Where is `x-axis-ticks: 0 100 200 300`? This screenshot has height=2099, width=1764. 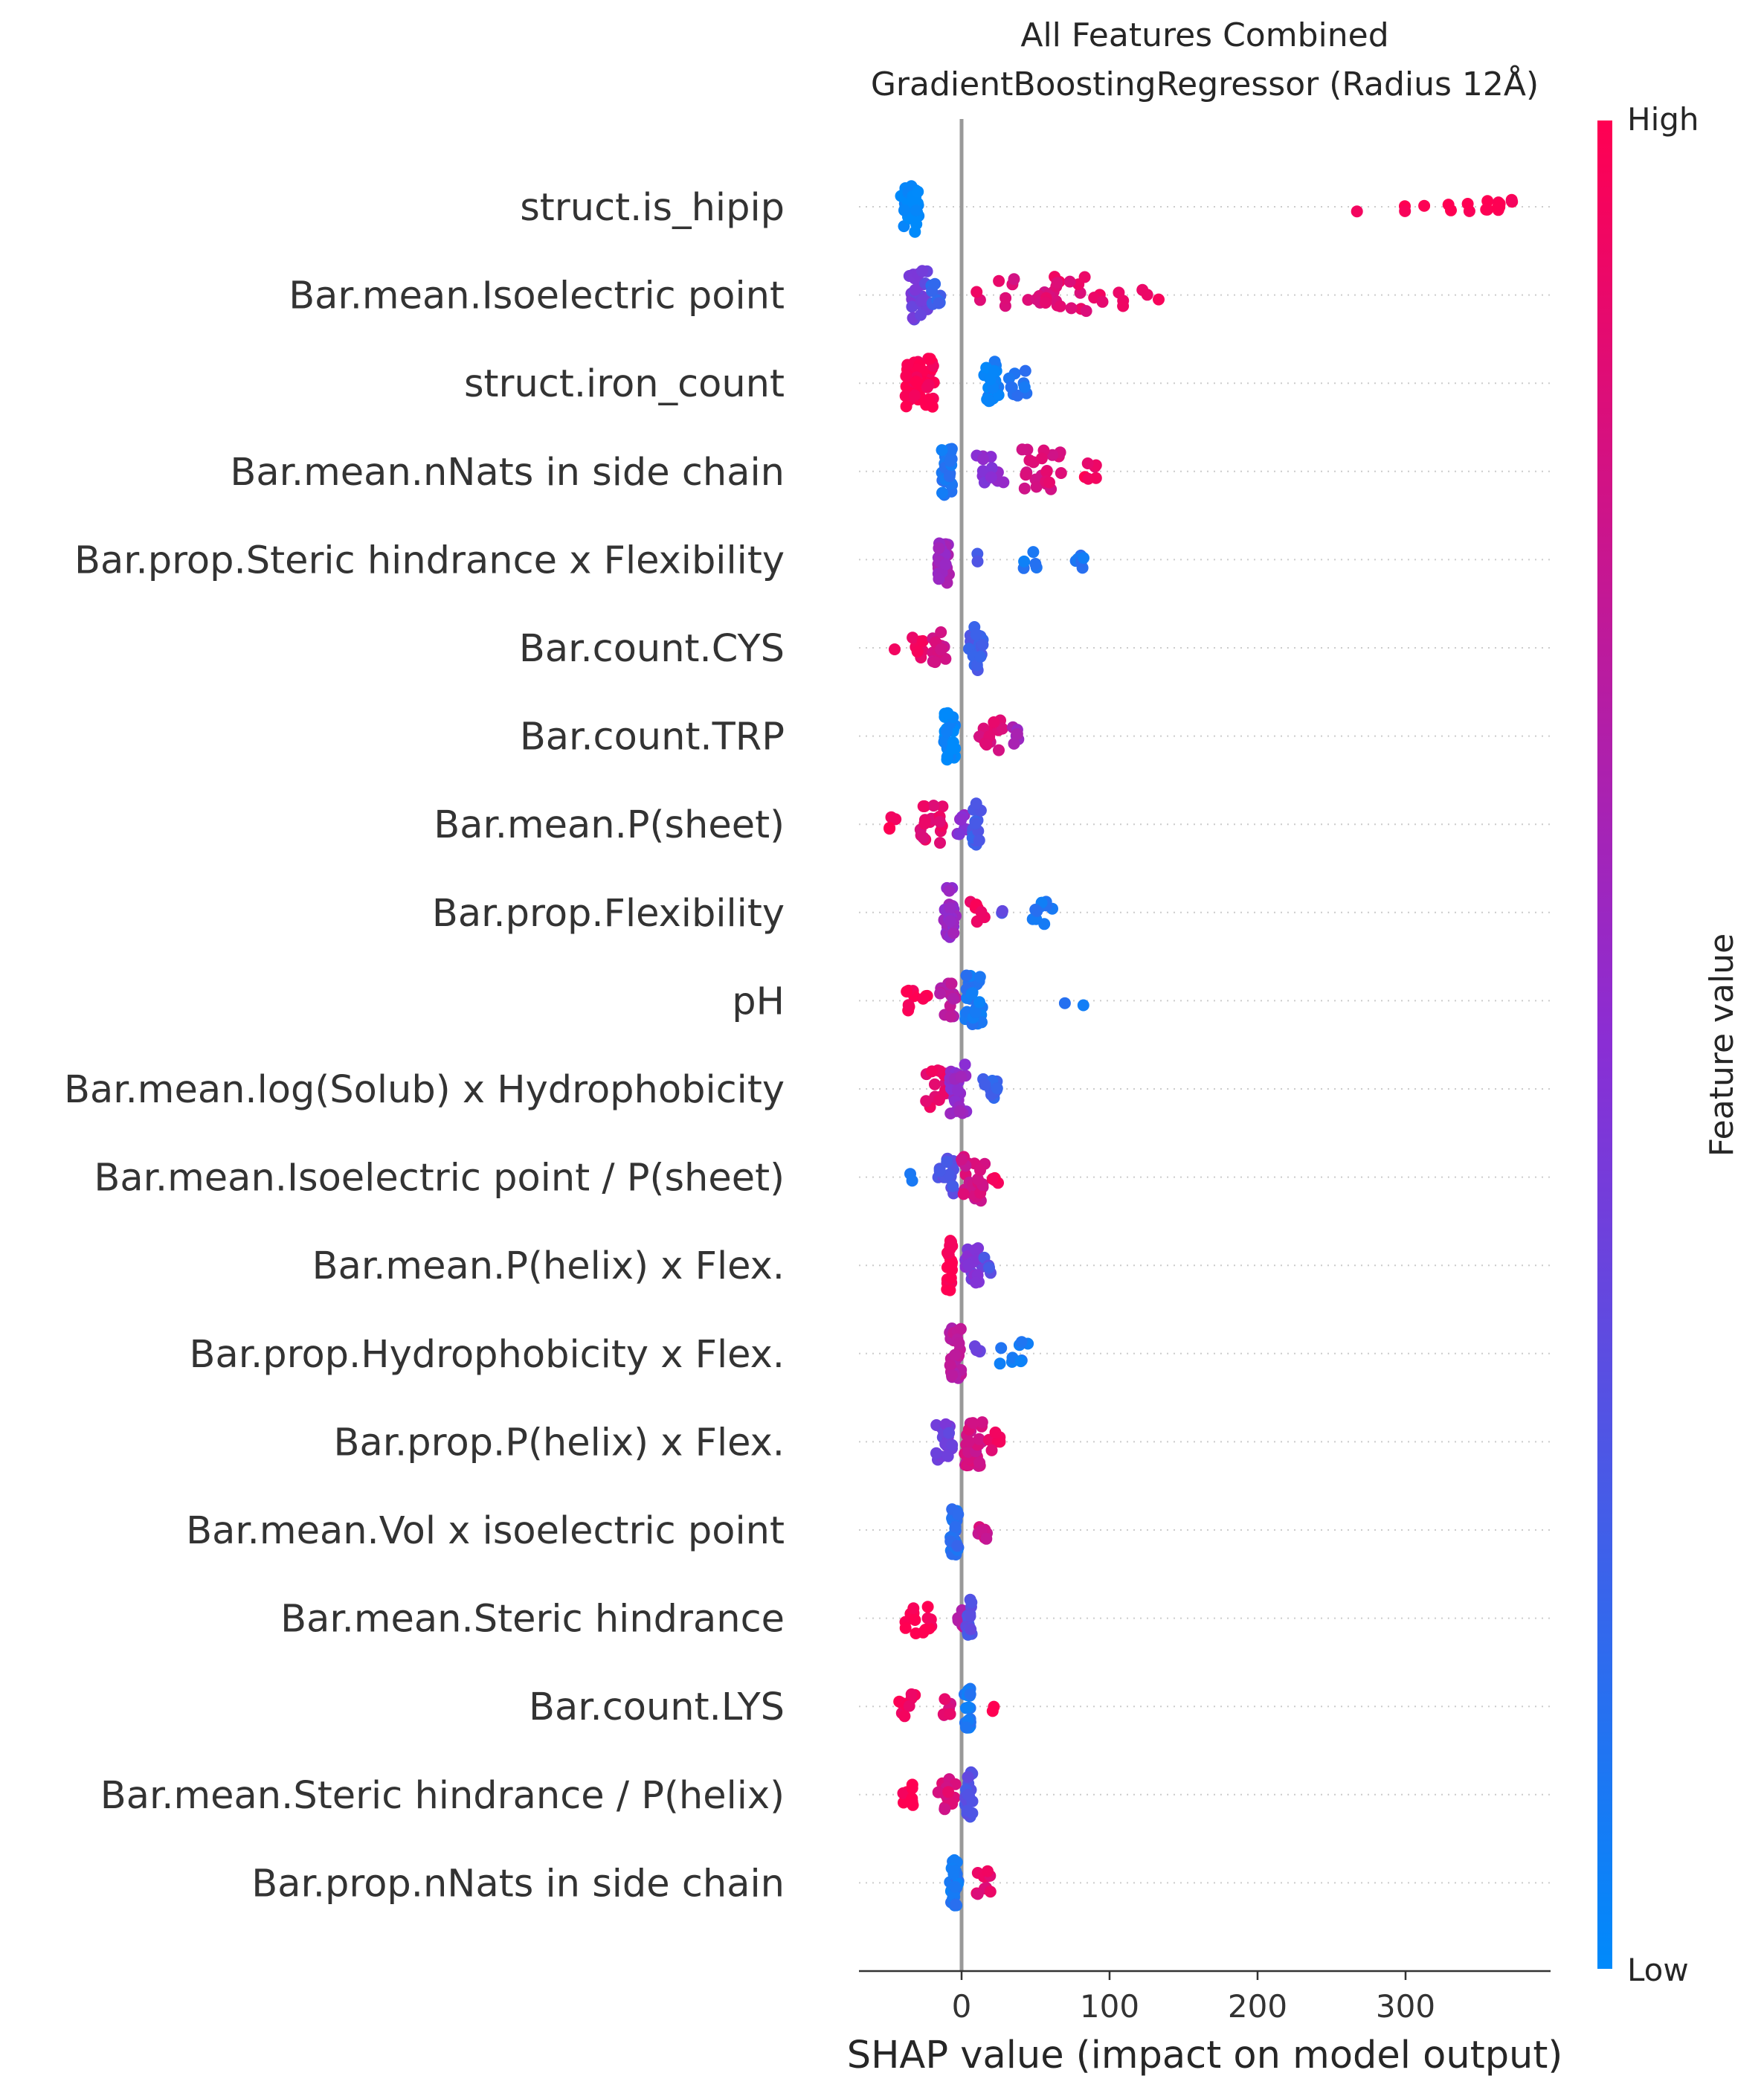
x-axis-ticks: 0 100 200 300 is located at coordinates (1193, 1998).